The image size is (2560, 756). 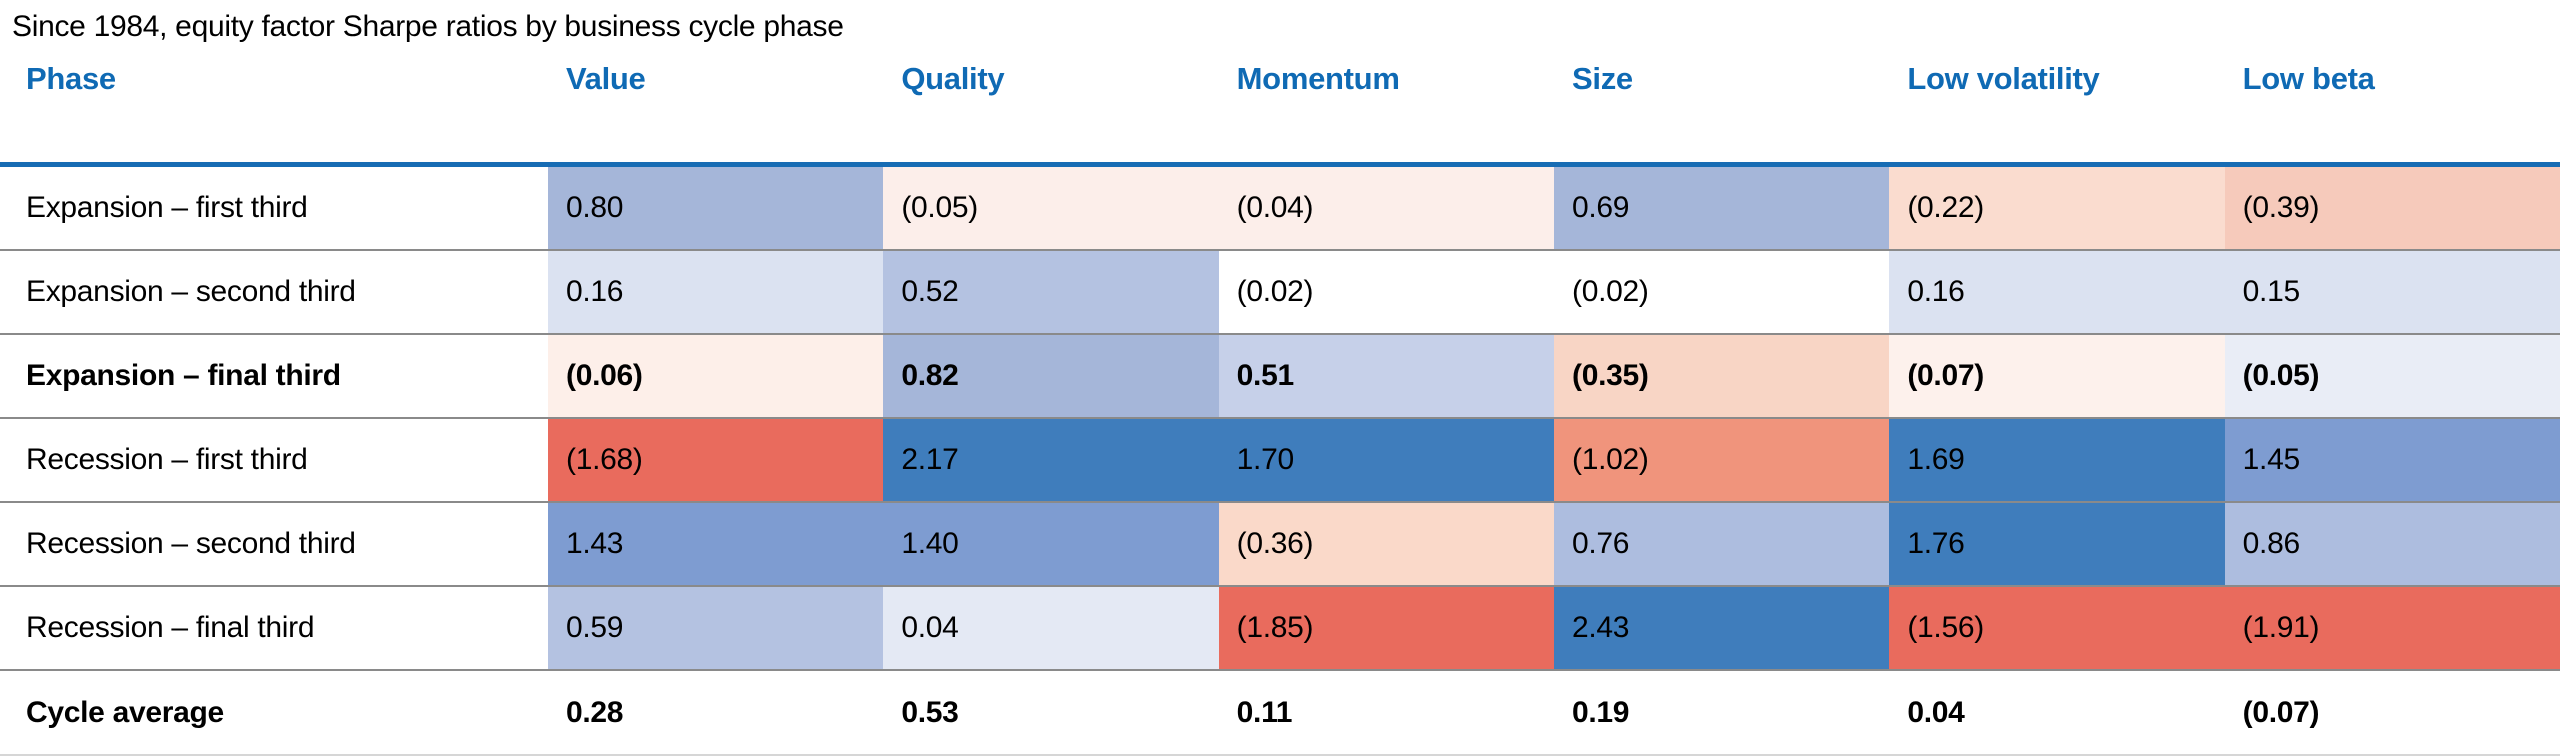 What do you see at coordinates (1722, 208) in the screenshot?
I see `value-cell: 0.69` at bounding box center [1722, 208].